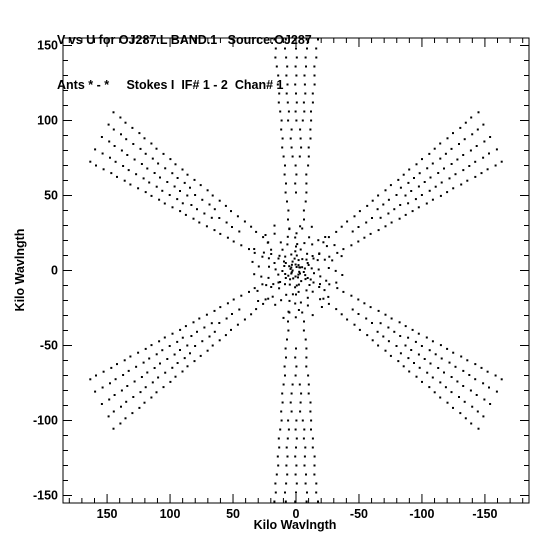  Describe the element at coordinates (20, 270) in the screenshot. I see `y-axis-title: Kilo Wavlngth` at that location.